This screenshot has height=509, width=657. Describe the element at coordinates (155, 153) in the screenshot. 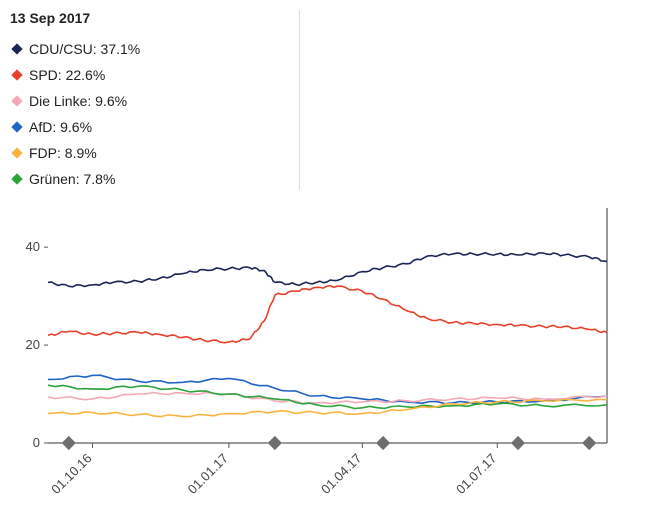

I see `legend-entry: FDP: 8.9%` at that location.